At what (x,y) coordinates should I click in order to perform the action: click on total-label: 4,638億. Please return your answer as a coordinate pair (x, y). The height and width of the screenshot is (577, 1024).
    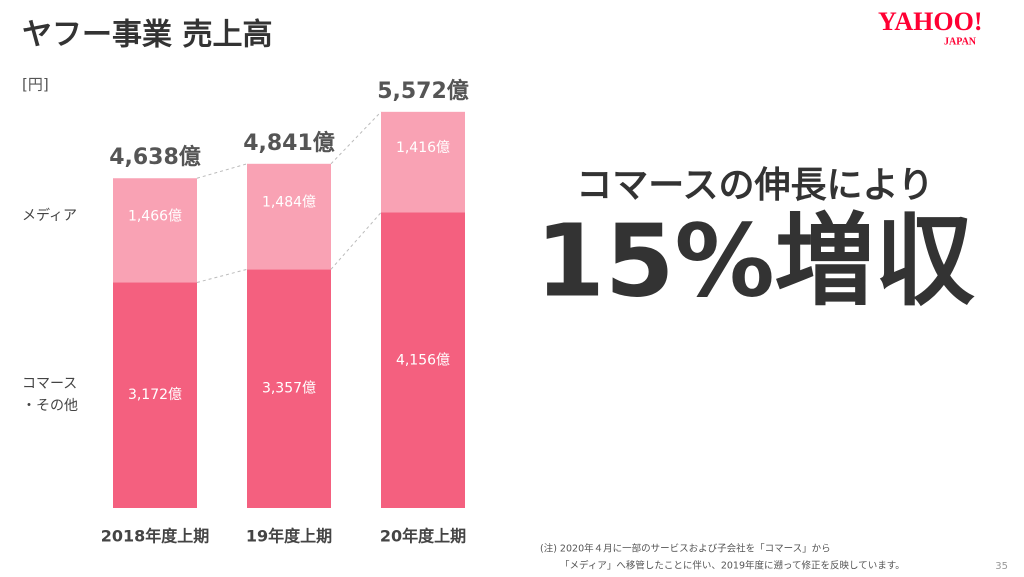
    Looking at the image, I should click on (155, 157).